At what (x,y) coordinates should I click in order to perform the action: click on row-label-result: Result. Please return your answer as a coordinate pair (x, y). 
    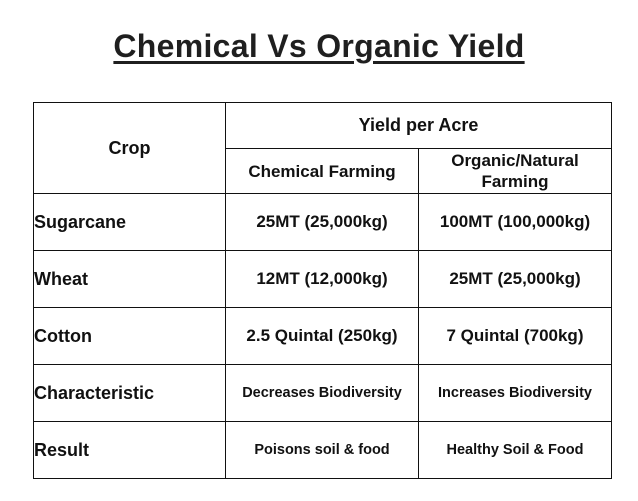
    Looking at the image, I should click on (129, 450).